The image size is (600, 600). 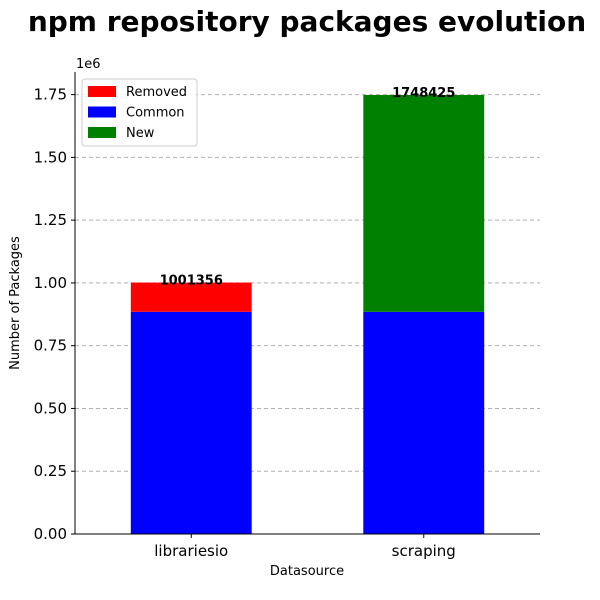 What do you see at coordinates (155, 113) in the screenshot?
I see `legend-label-common: Common` at bounding box center [155, 113].